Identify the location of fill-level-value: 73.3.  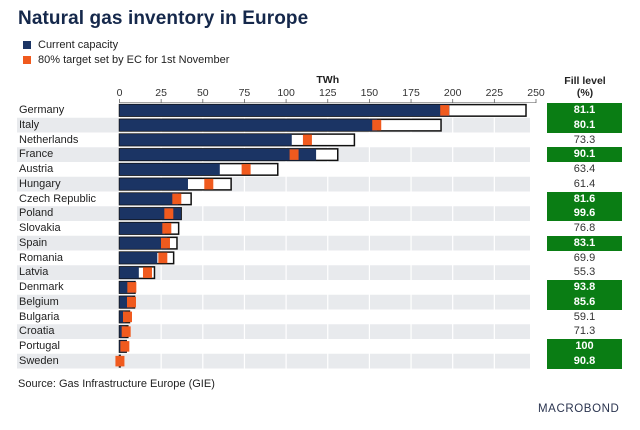
(584, 139).